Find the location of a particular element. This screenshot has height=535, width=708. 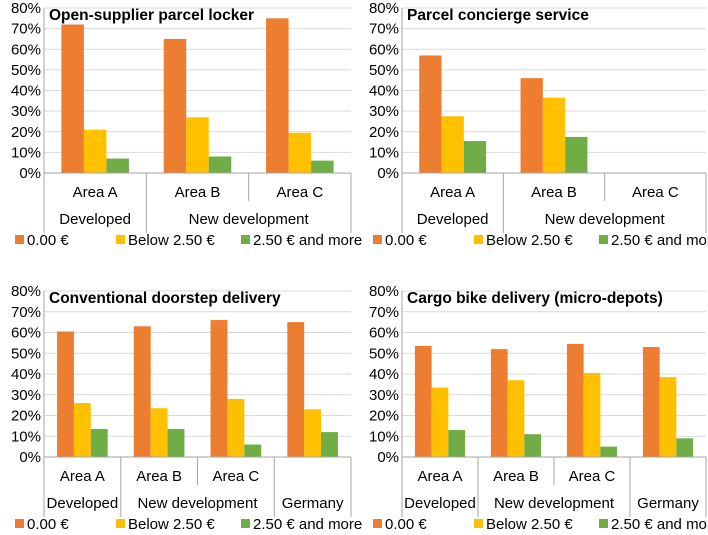

bar-1-area-a is located at coordinates (430, 114).